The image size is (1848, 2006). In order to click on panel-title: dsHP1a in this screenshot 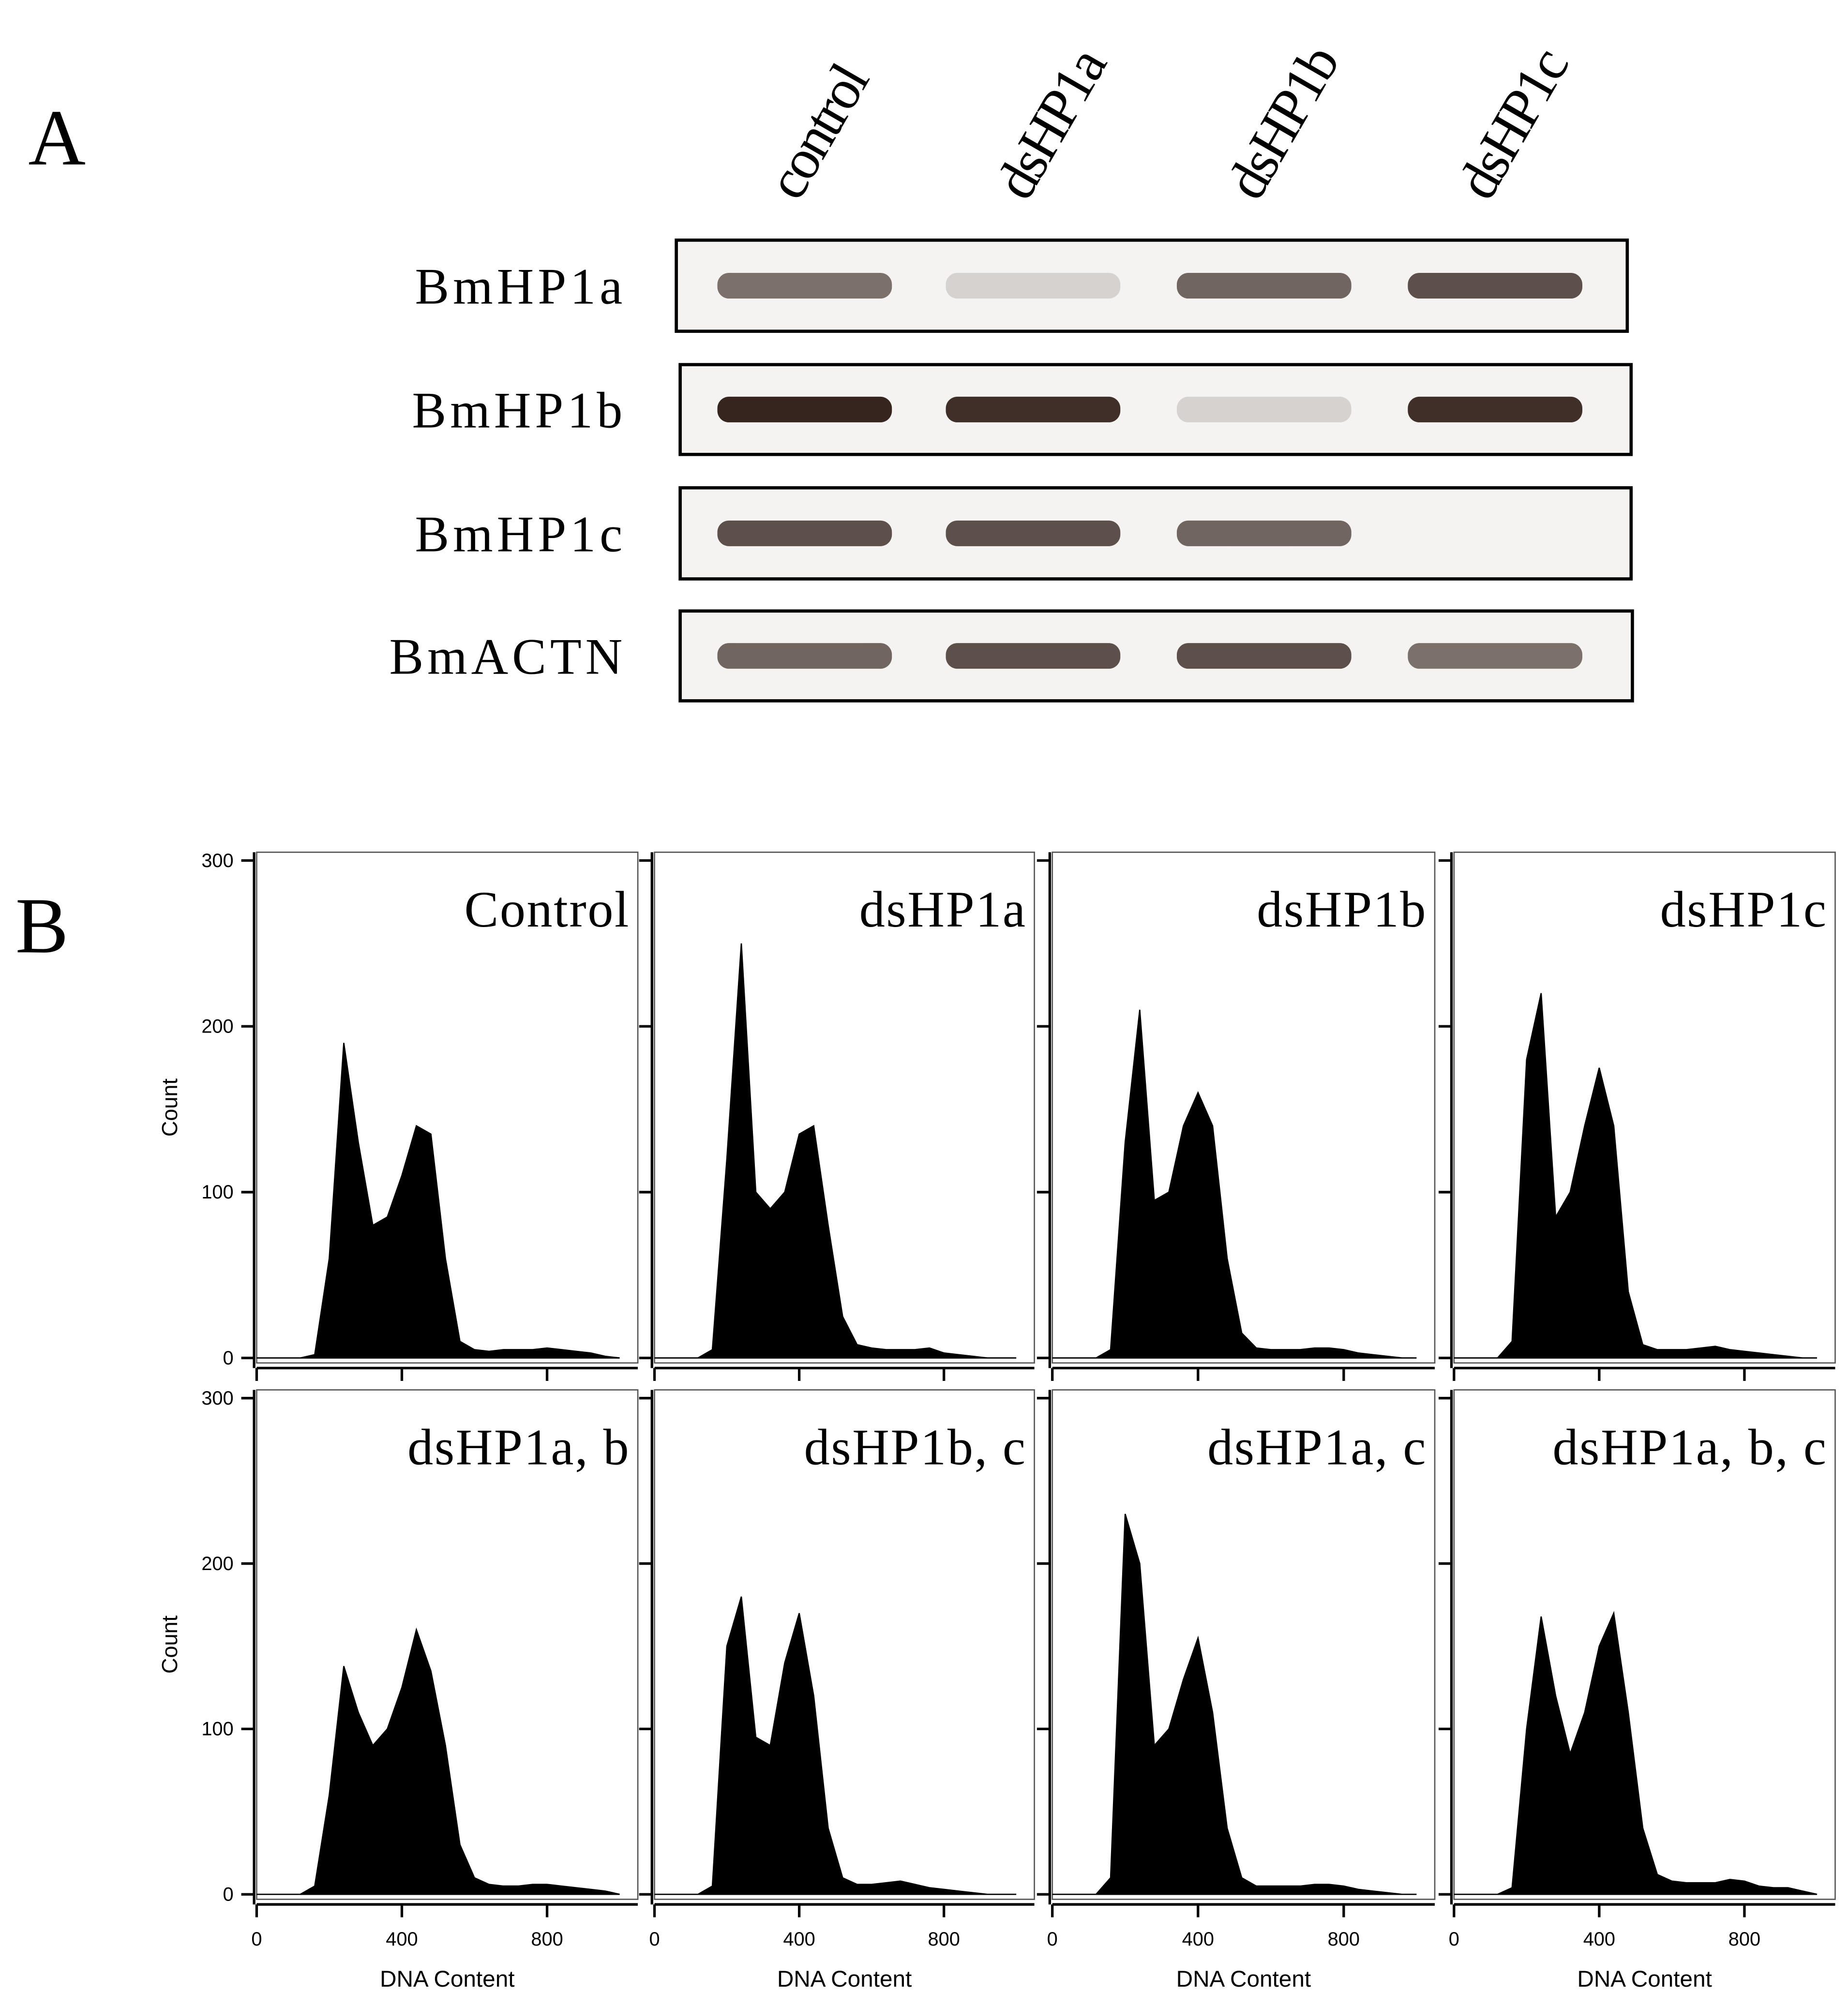, I will do `click(943, 909)`.